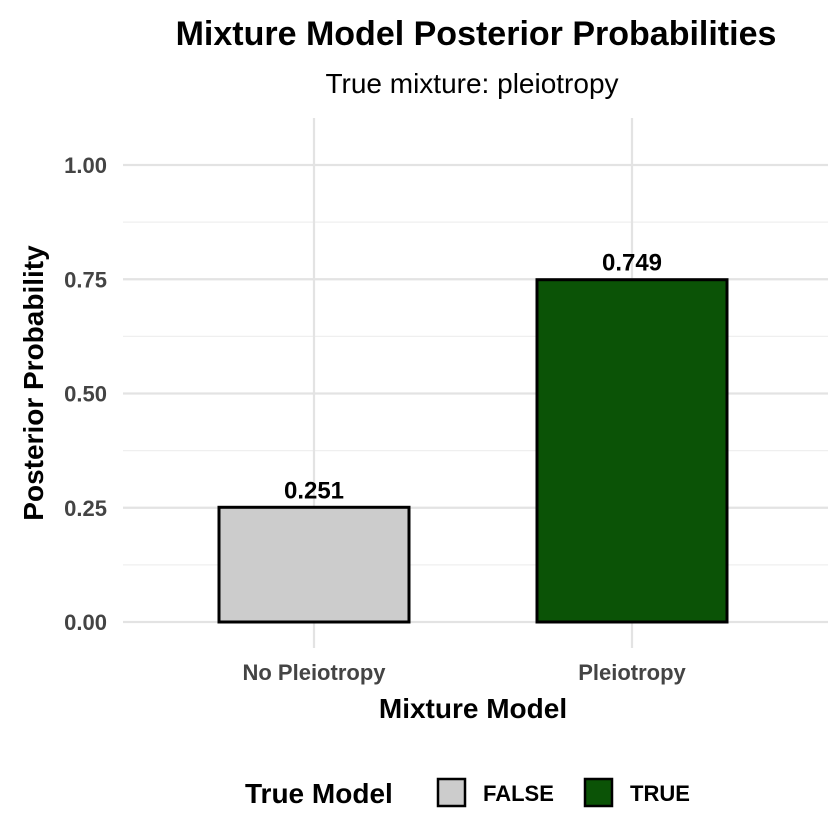 This screenshot has height=840, width=840. What do you see at coordinates (632, 672) in the screenshot?
I see `x-tick-label: Pleiotropy` at bounding box center [632, 672].